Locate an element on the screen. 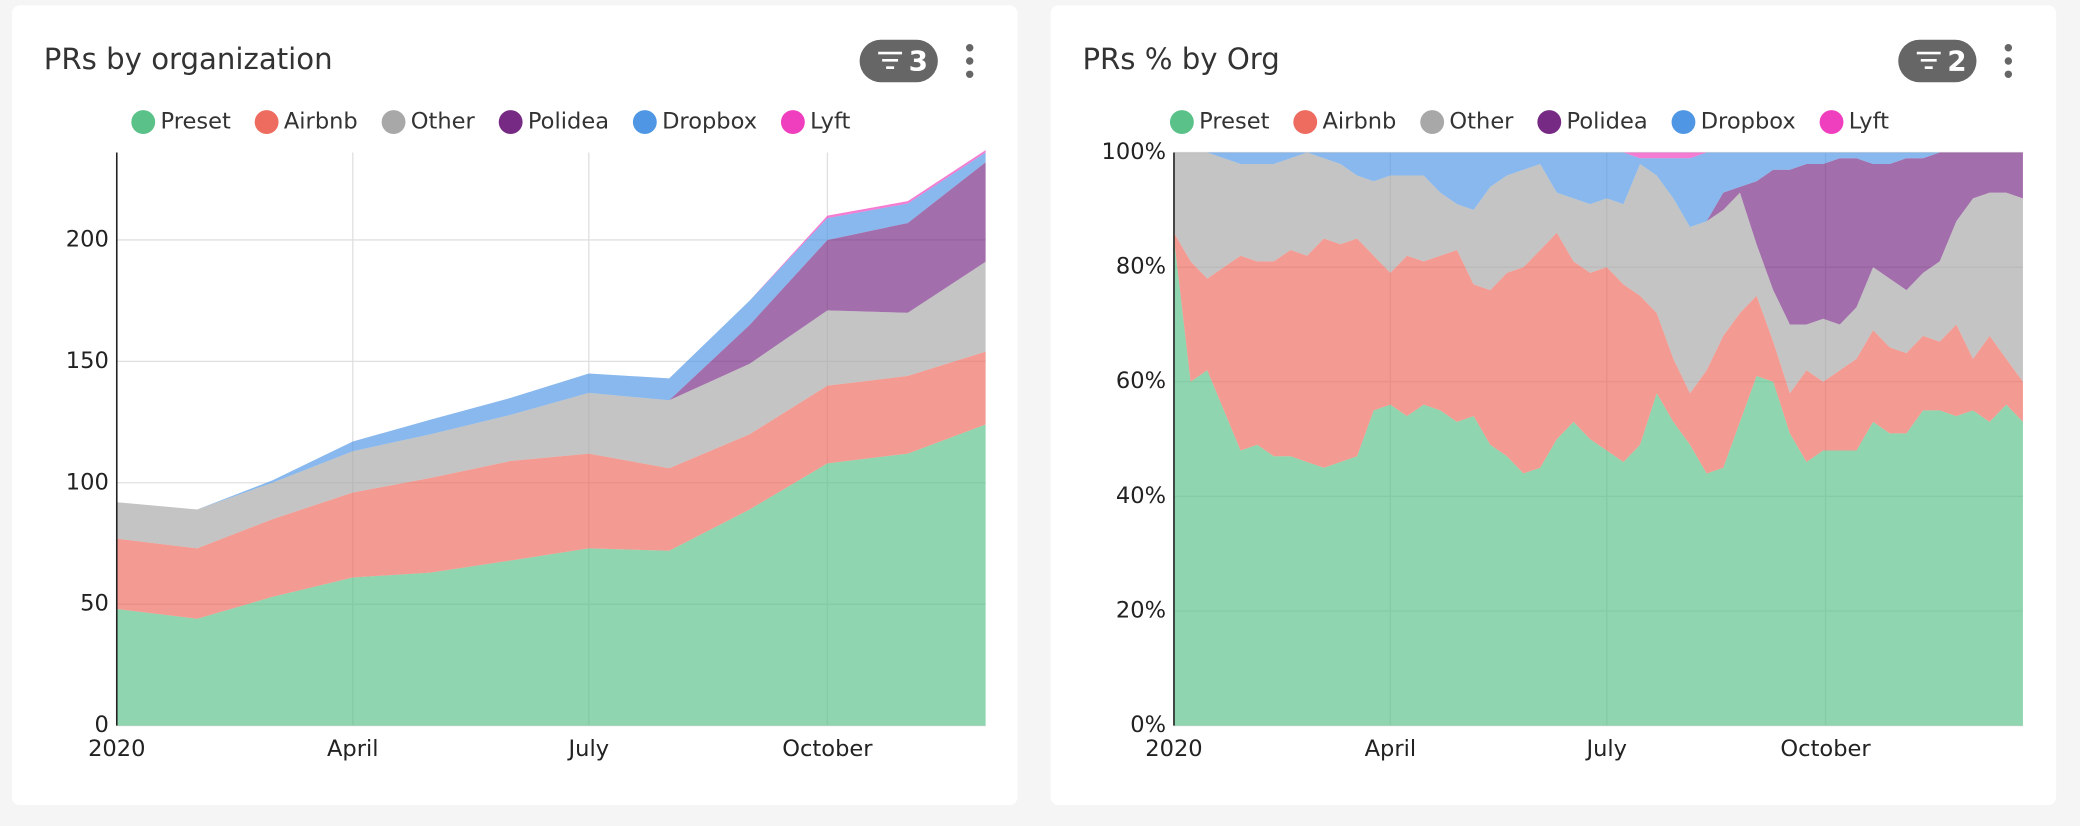 This screenshot has width=2080, height=826. badge-count: 2 is located at coordinates (1956, 60).